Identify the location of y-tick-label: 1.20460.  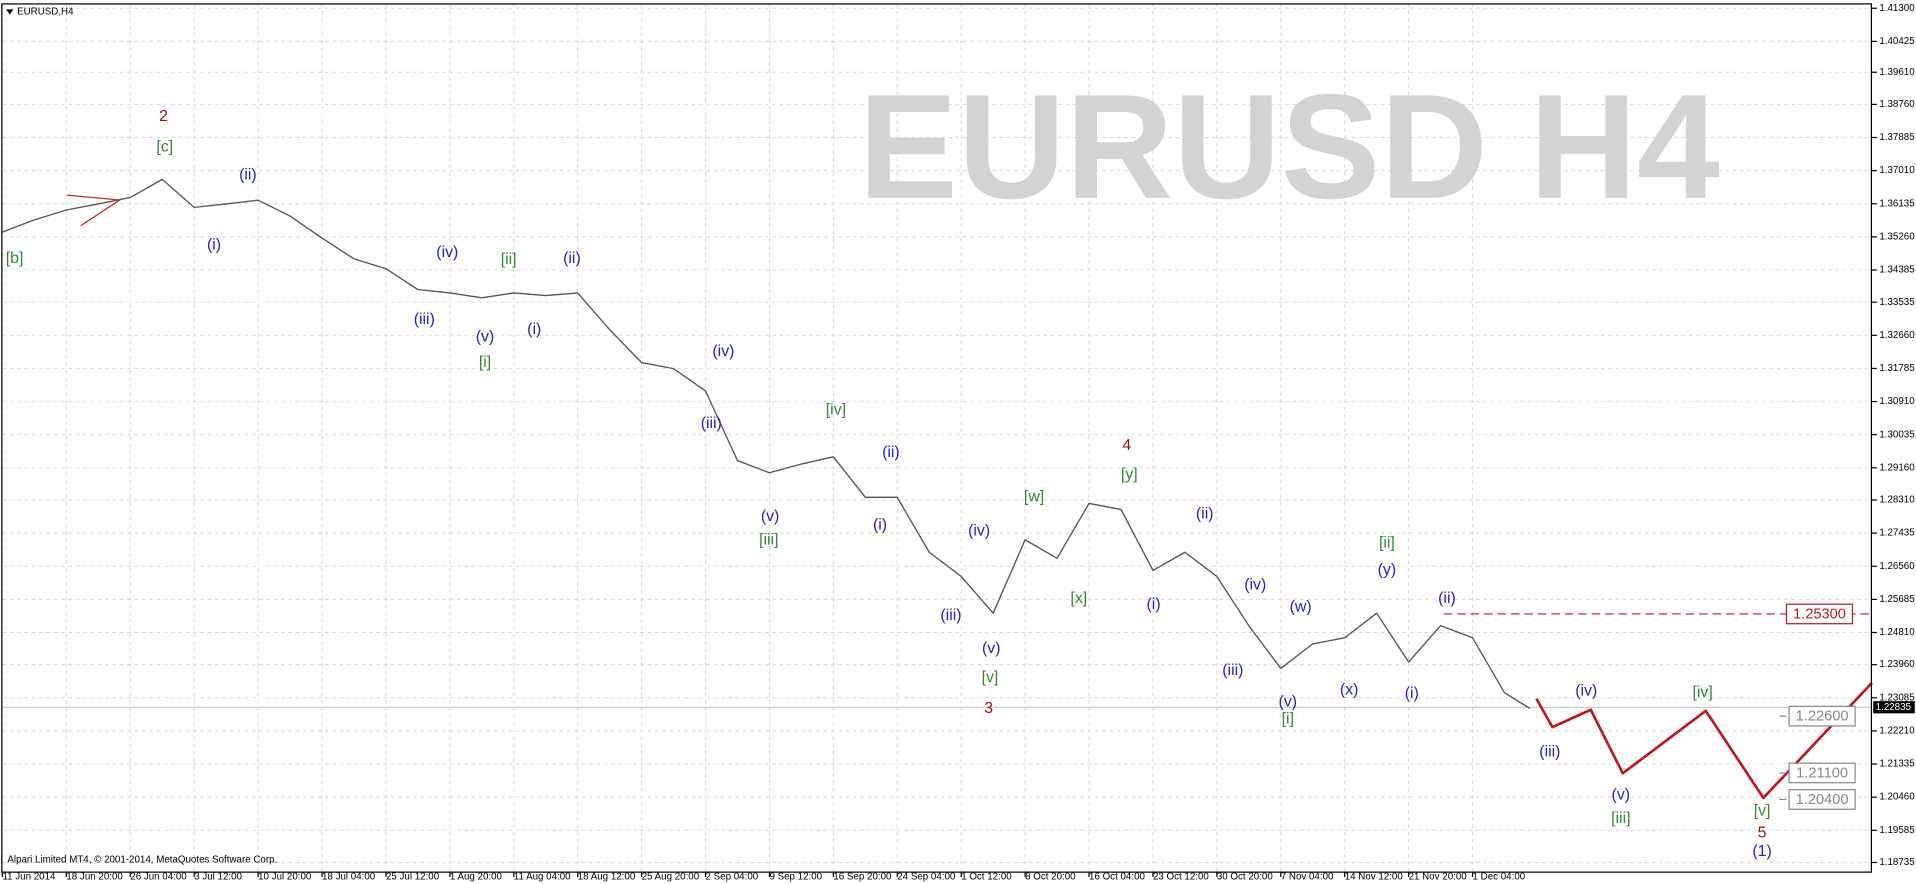
(1897, 797).